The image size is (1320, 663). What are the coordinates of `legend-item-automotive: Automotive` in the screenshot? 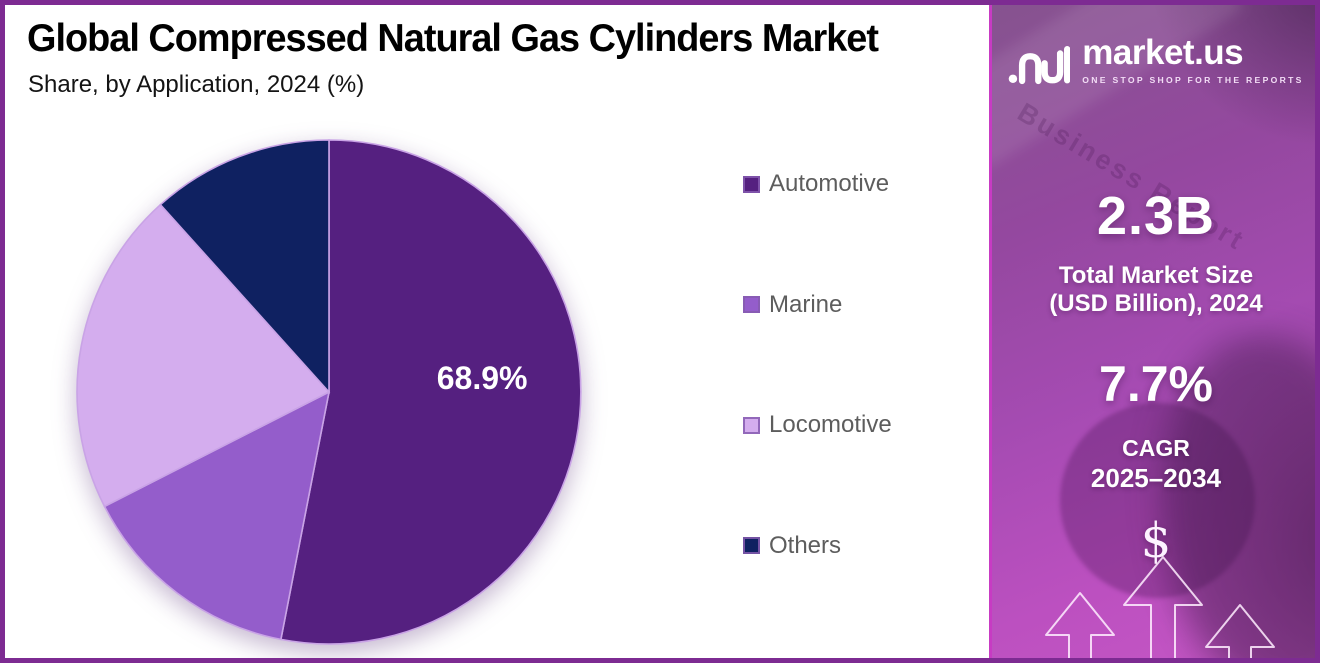 It's located at (816, 183).